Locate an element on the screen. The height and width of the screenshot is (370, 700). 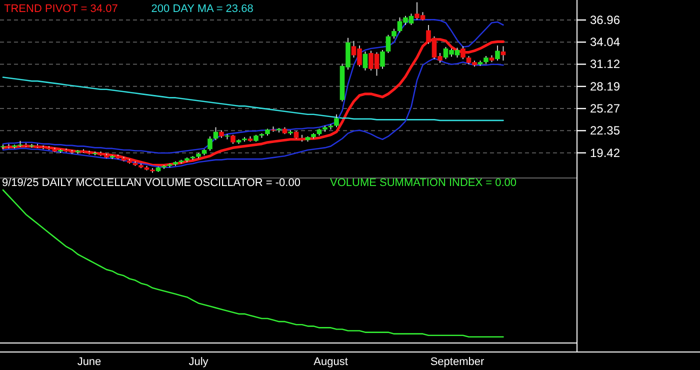
text: 200 DAY MA = 23.68 is located at coordinates (202, 9).